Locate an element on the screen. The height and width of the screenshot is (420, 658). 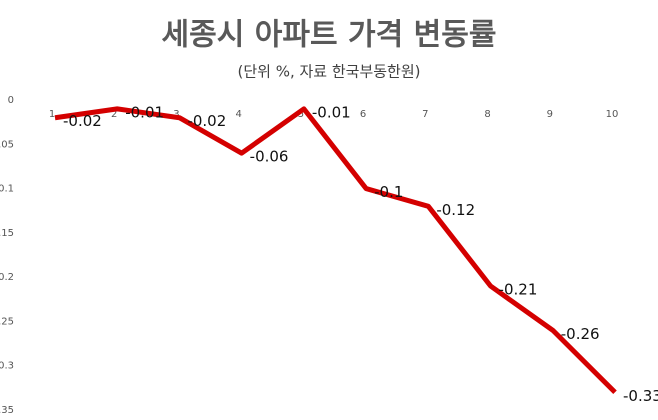
x-tick-label: 10 is located at coordinates (612, 114).